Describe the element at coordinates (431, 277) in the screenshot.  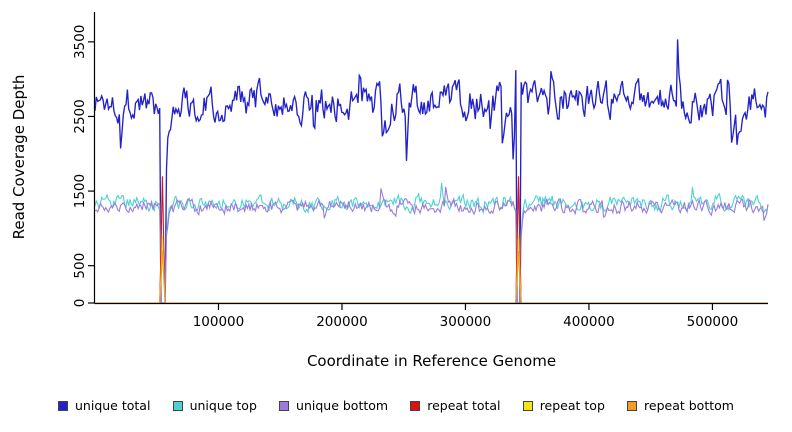
I see `series-line-repeat-bottom` at that location.